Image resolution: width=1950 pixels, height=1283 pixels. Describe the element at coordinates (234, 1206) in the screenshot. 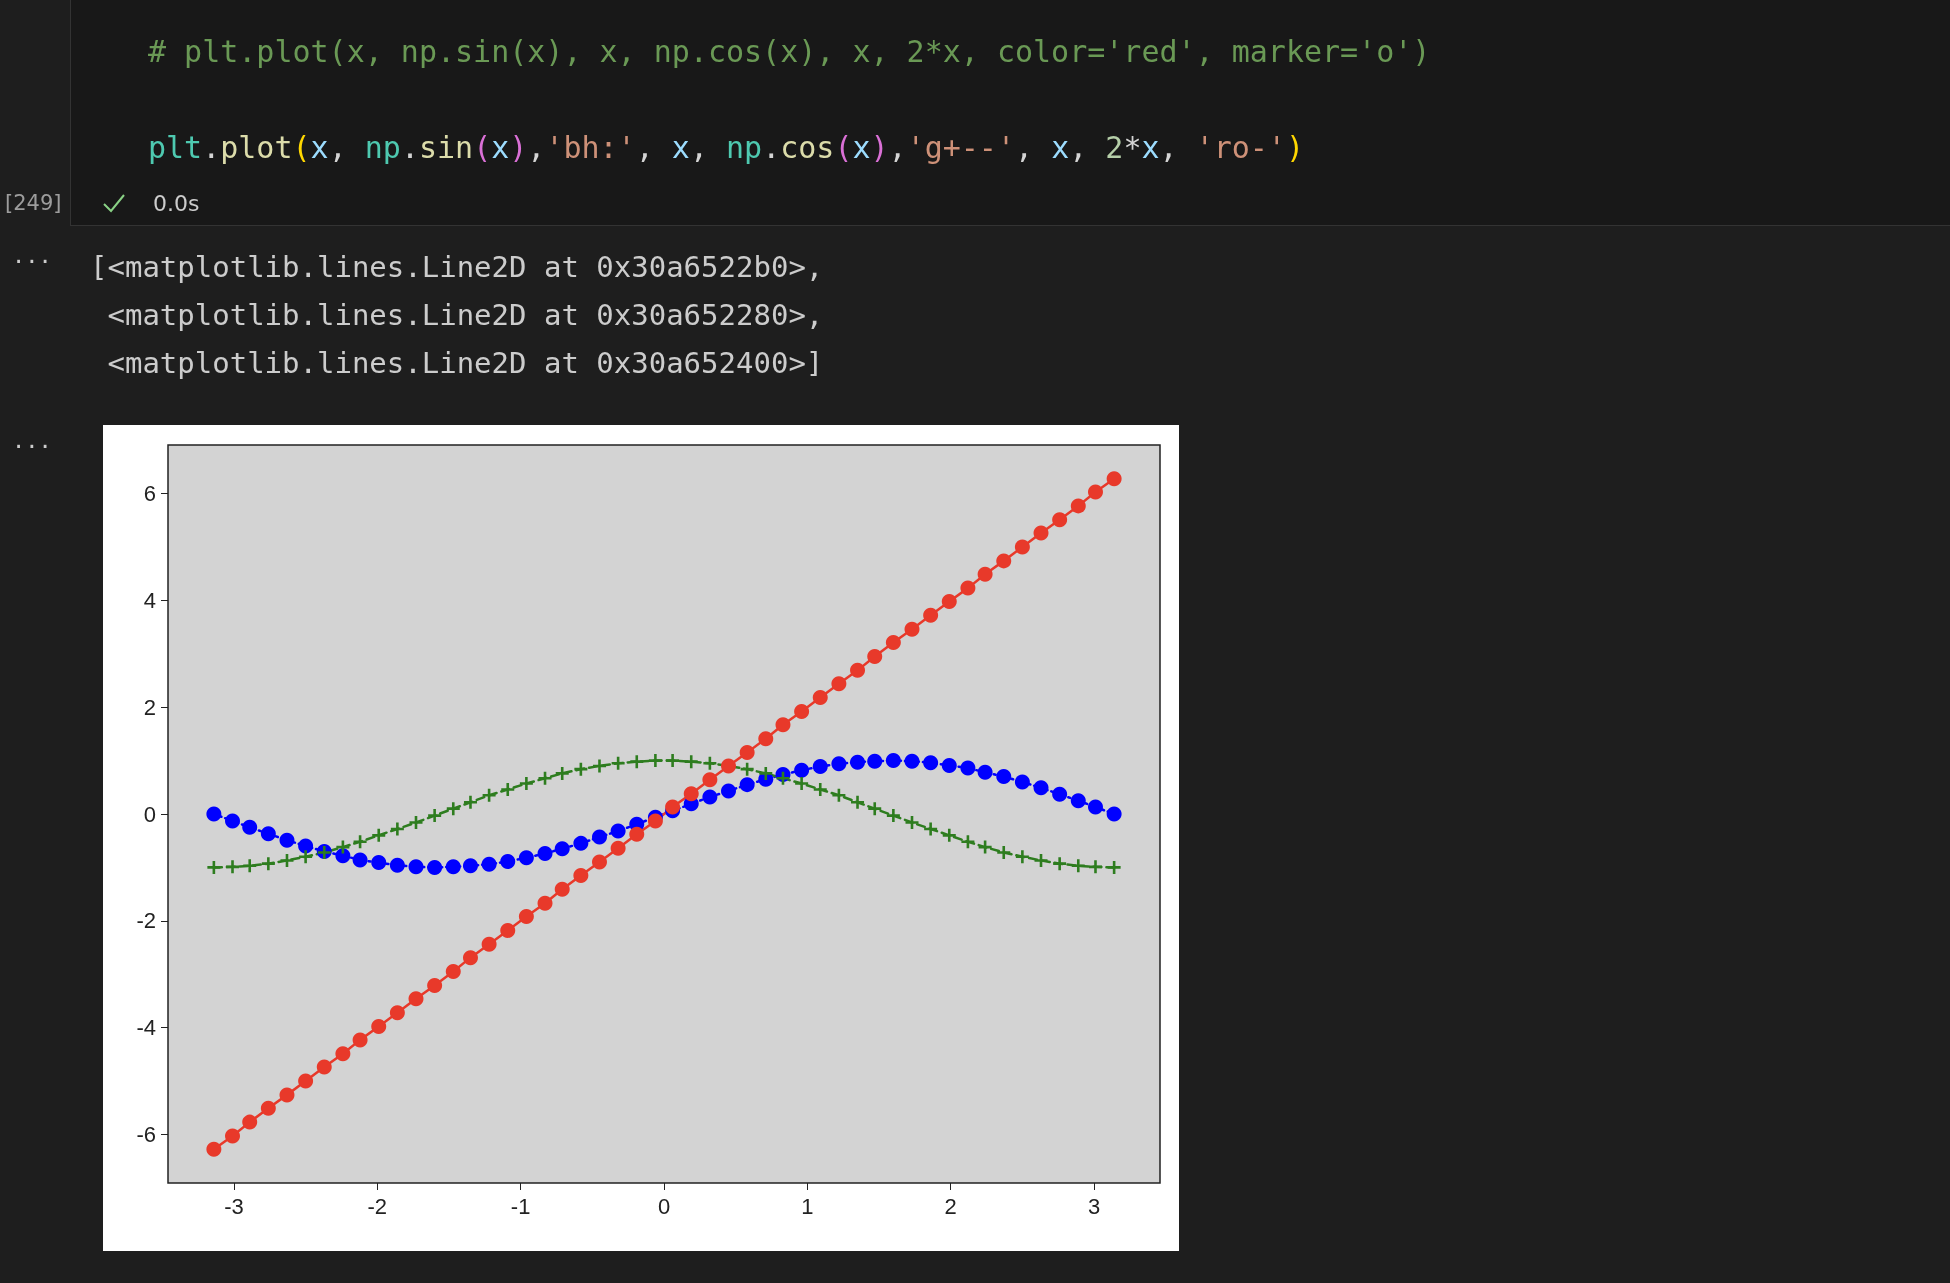

I see `x-tick-label: -3` at that location.